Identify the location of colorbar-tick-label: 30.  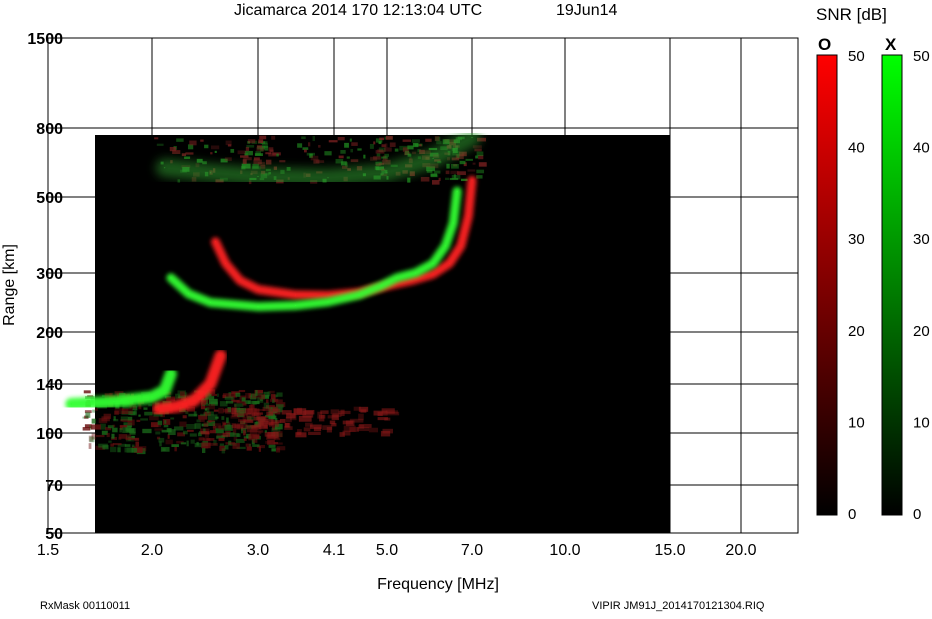
(856, 239).